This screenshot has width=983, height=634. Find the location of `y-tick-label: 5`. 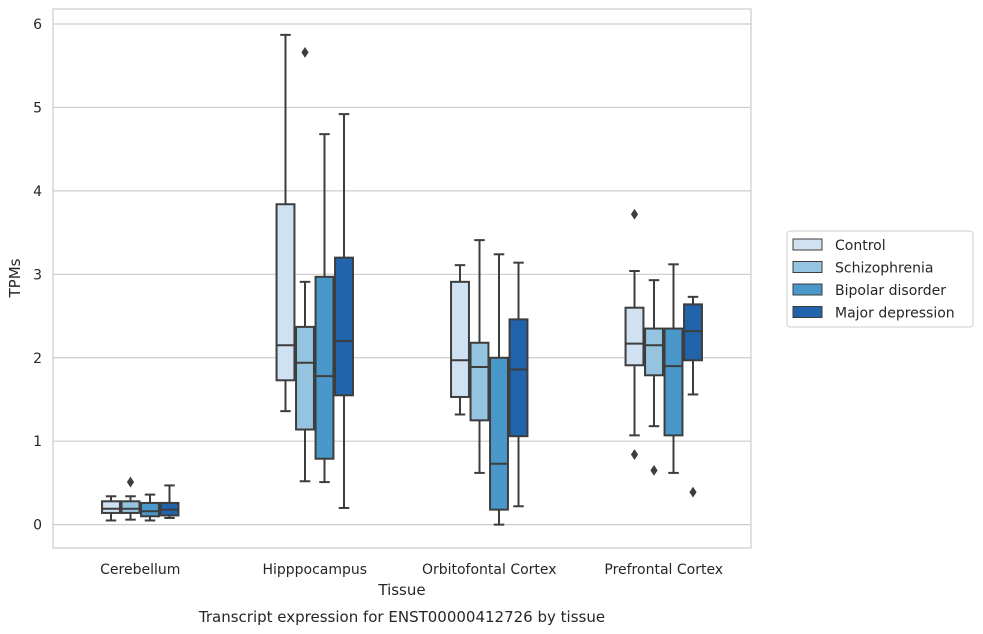

y-tick-label: 5 is located at coordinates (37, 108).